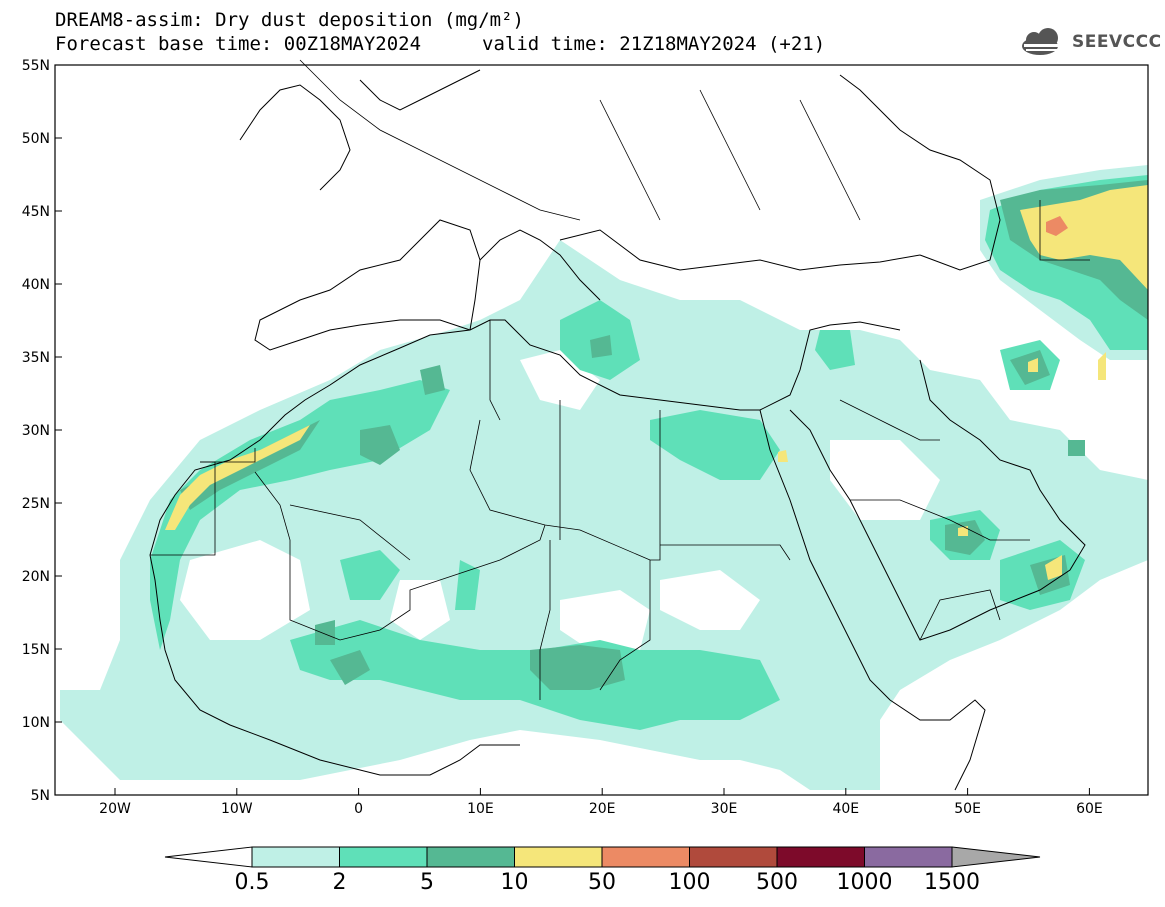 Image resolution: width=1165 pixels, height=907 pixels. I want to click on colorbar-label: 2, so click(339, 882).